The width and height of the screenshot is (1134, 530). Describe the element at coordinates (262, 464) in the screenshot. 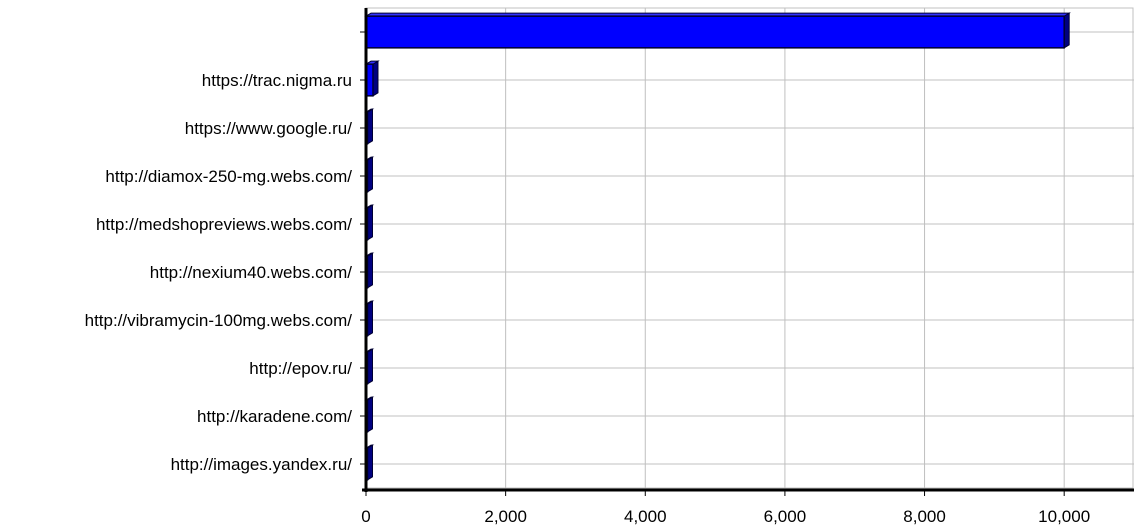

I see `y-tick-label: http://images.yandex.ru/` at that location.